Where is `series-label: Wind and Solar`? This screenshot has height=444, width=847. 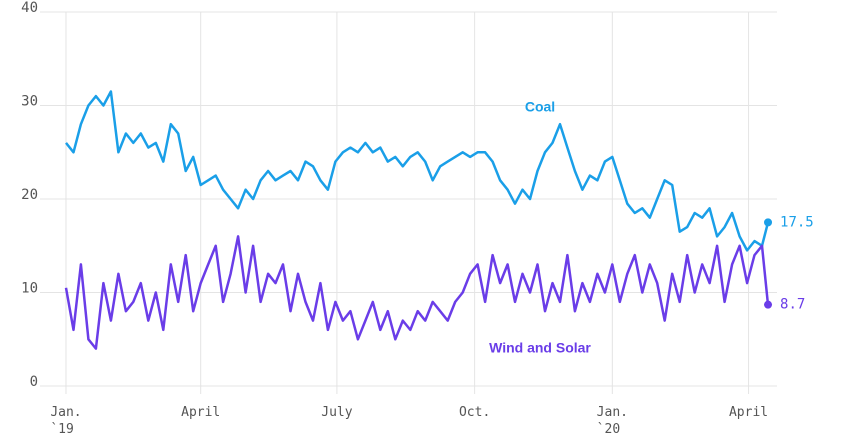 series-label: Wind and Solar is located at coordinates (540, 348).